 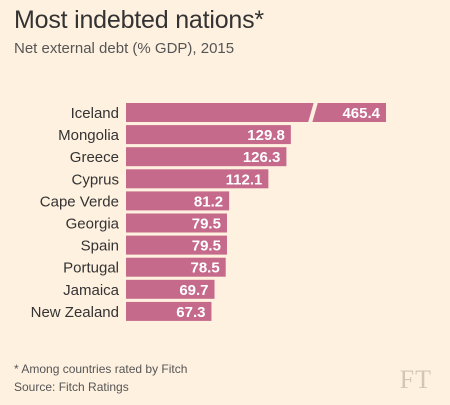 I want to click on value-label: 81.2, so click(x=208, y=201).